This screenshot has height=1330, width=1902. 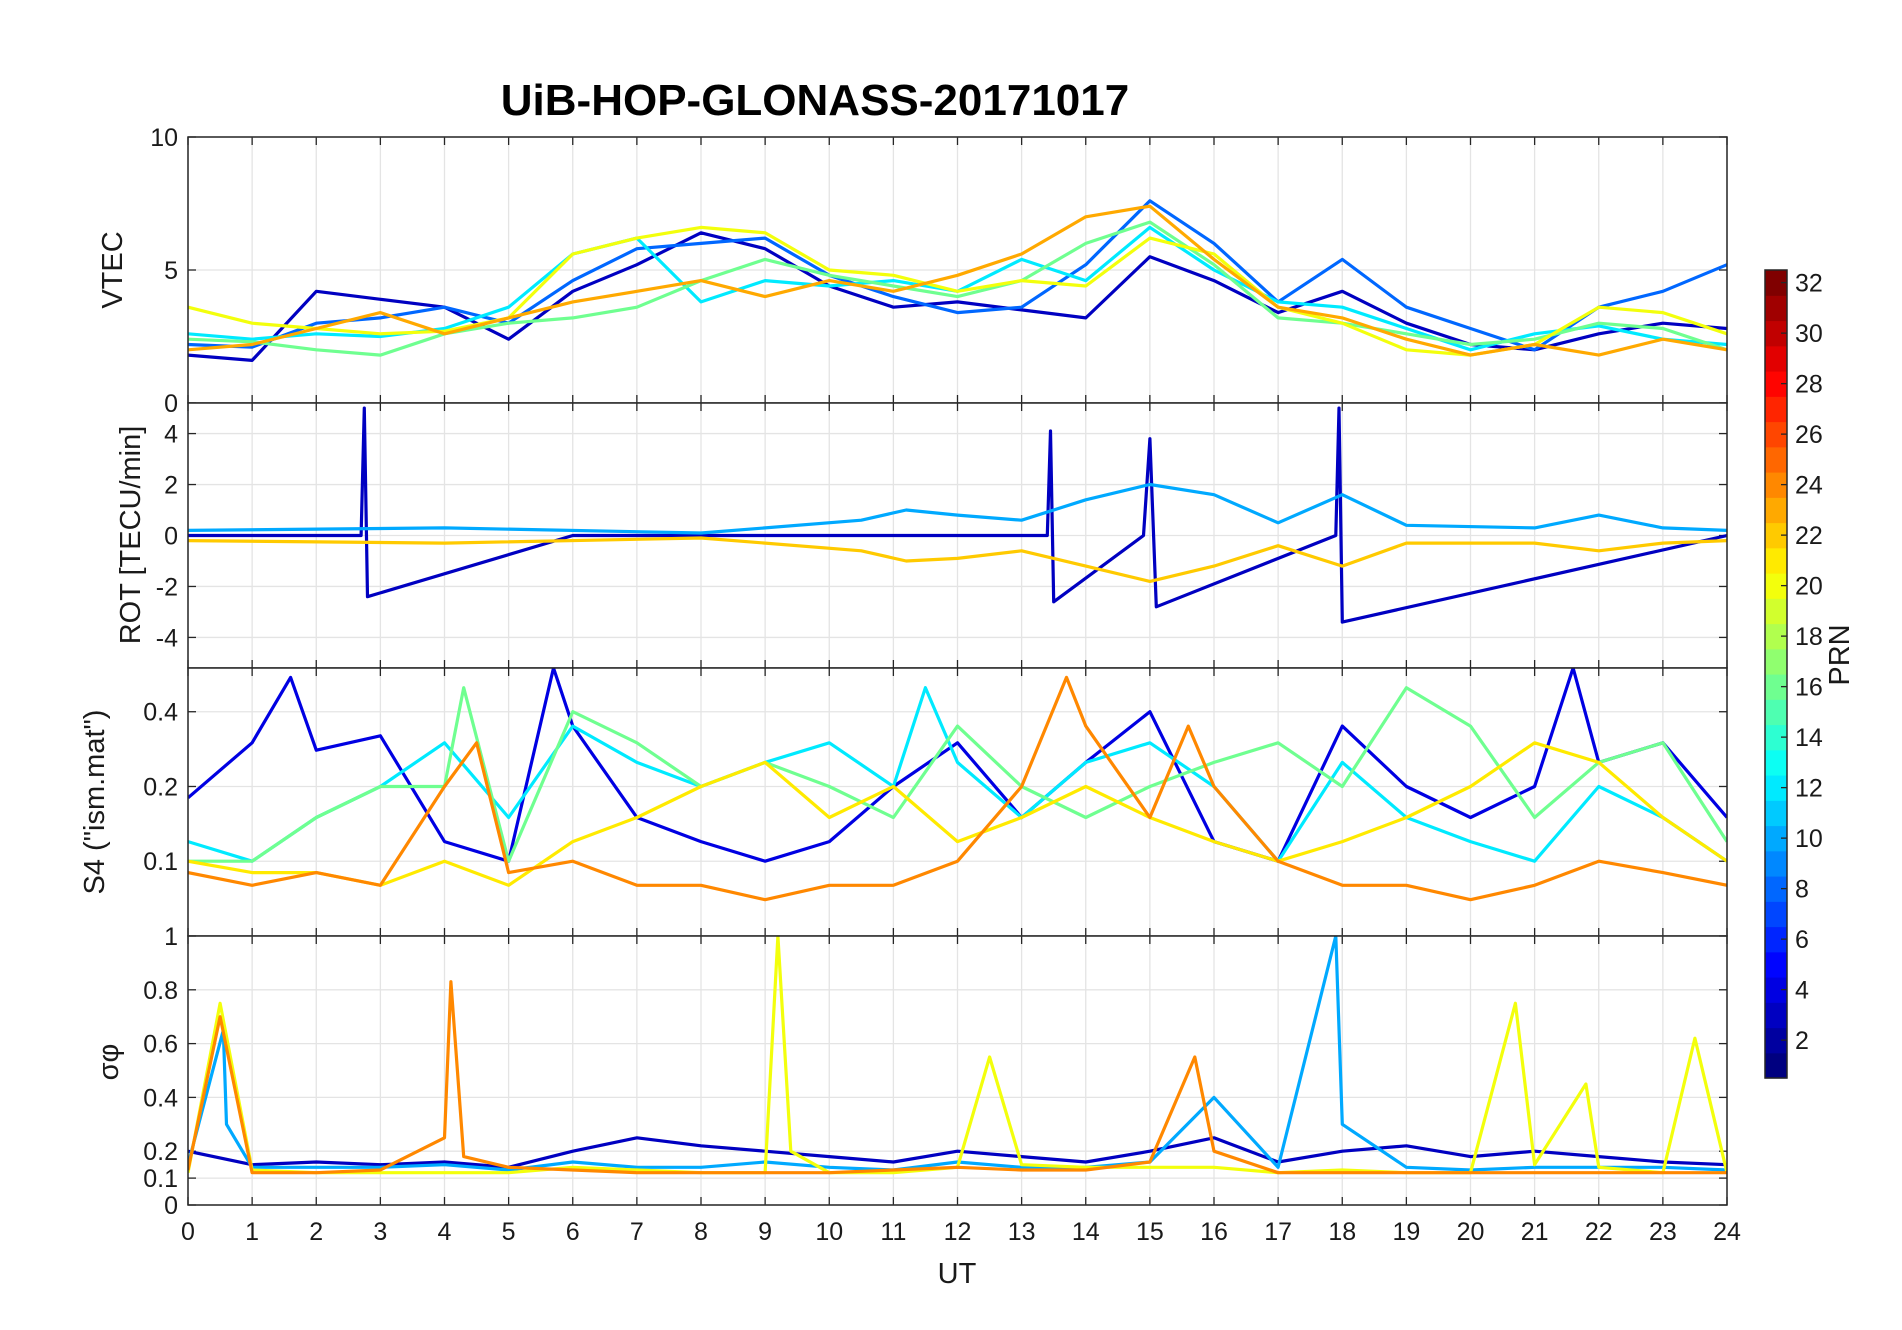 What do you see at coordinates (815, 100) in the screenshot?
I see `chart-title: UiB-HOP-GLONASS-20171017` at bounding box center [815, 100].